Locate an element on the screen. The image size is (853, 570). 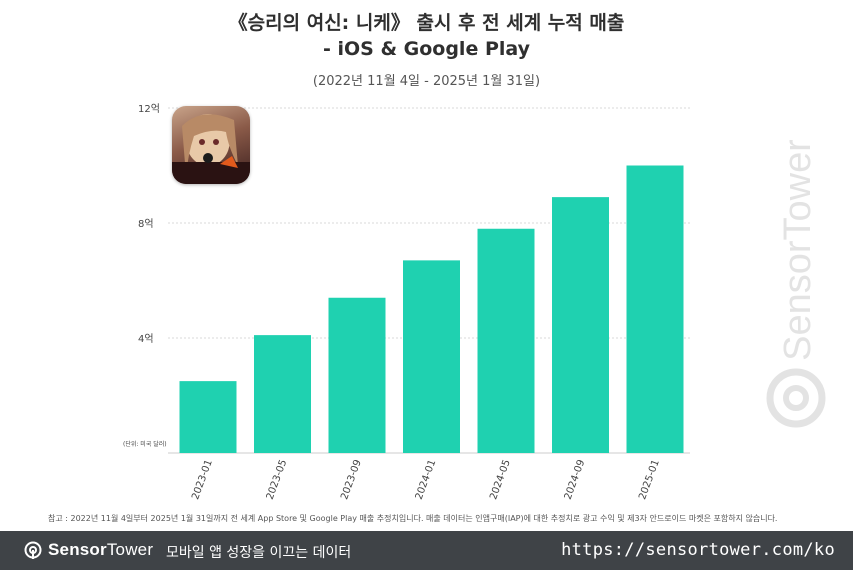
x-tick-label-2024-09: 2024-09 is located at coordinates (575, 479).